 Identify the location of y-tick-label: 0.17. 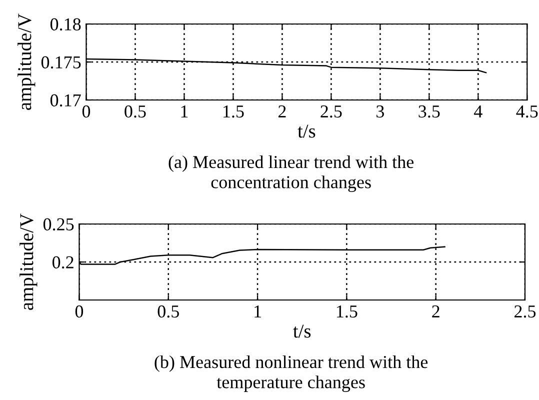
(65, 100).